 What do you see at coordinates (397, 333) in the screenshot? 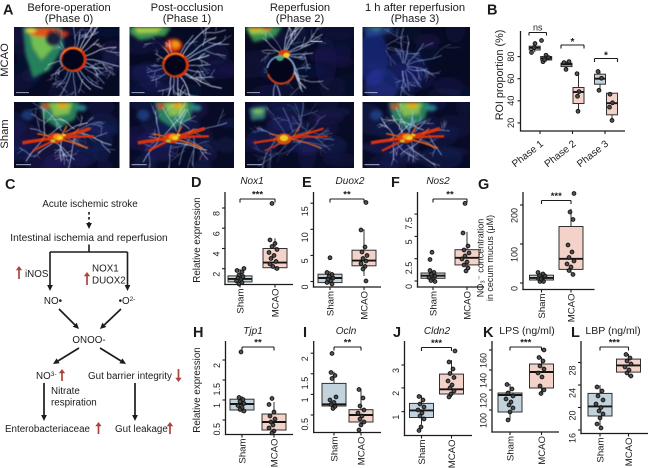
I see `svg-text: J` at bounding box center [397, 333].